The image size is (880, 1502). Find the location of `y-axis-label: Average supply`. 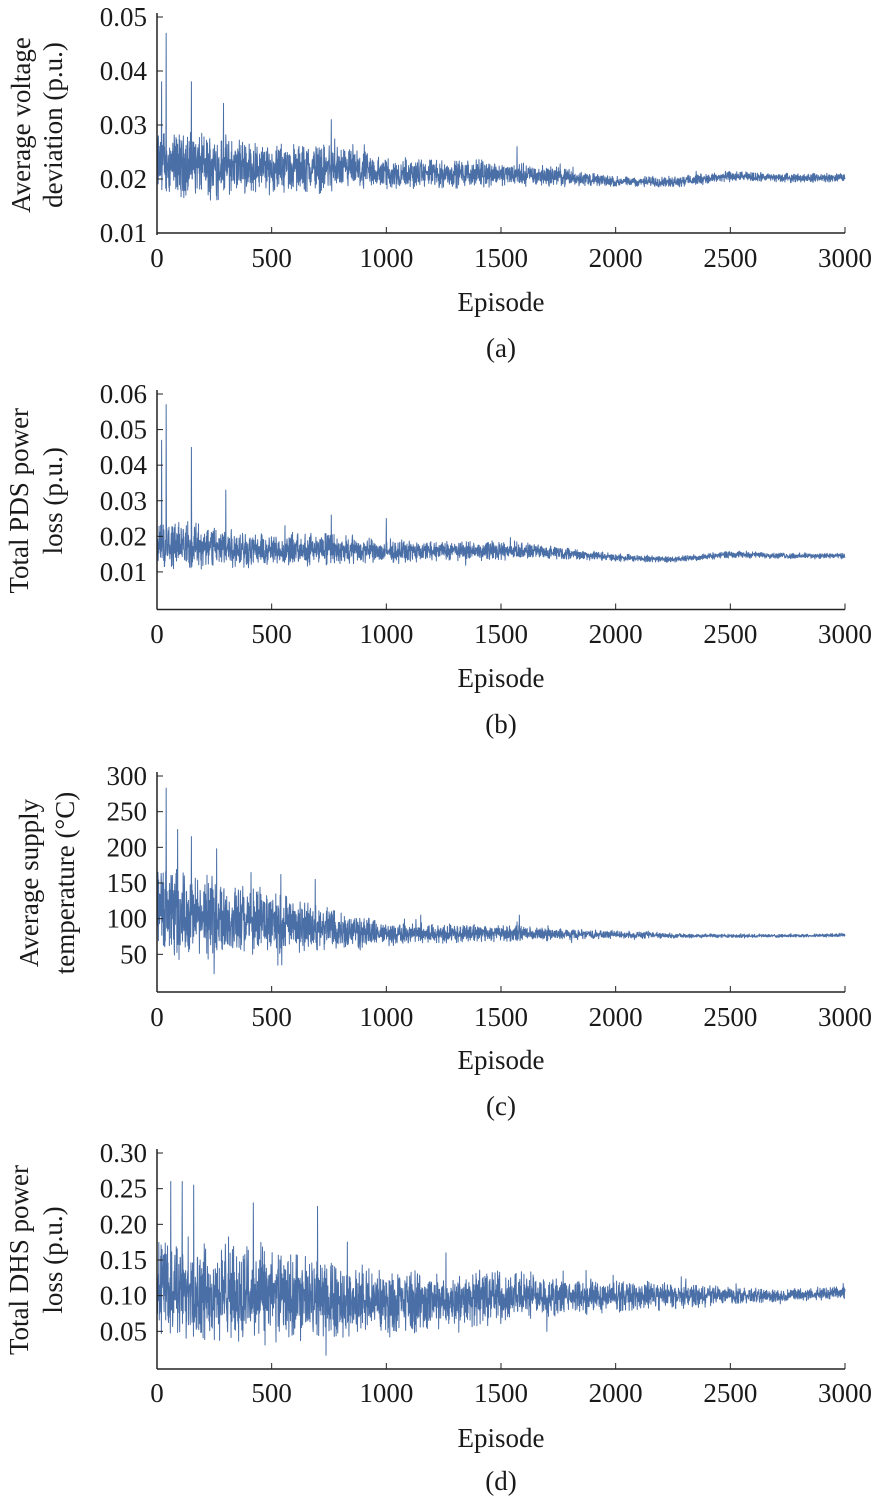

y-axis-label: Average supply is located at coordinates (29, 882).